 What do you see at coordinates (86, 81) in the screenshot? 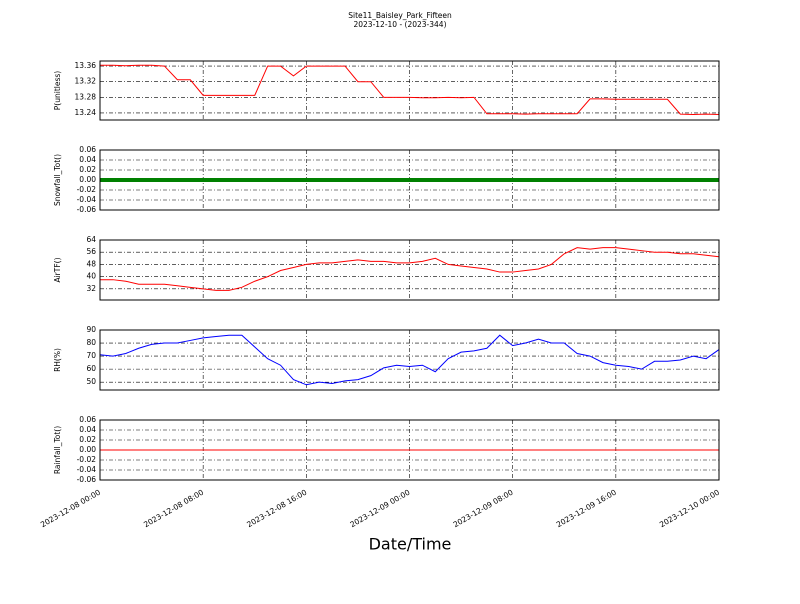
I see `y-tick-label: 13.32` at bounding box center [86, 81].